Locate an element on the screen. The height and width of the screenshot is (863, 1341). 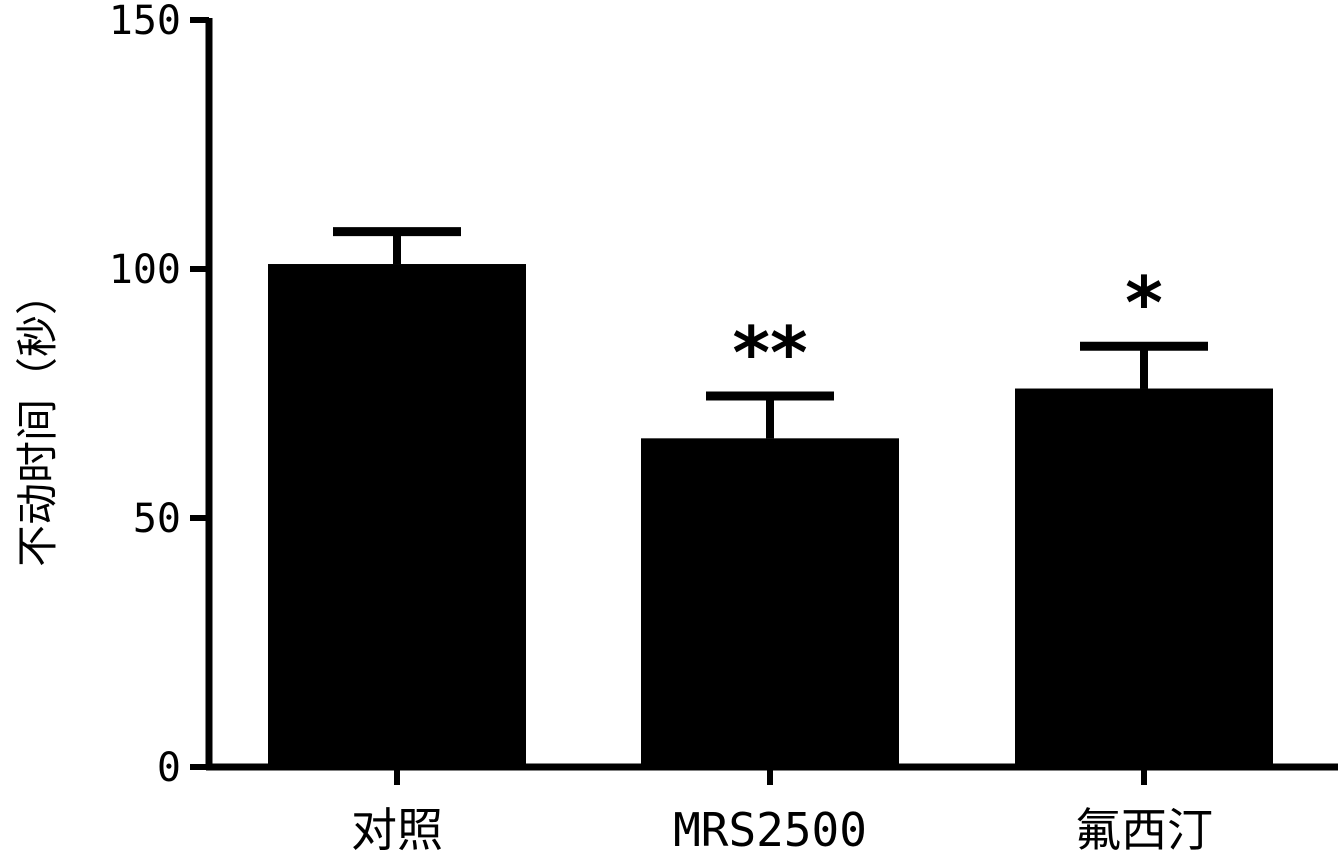
y-tick-label: 50 is located at coordinates (157, 519).